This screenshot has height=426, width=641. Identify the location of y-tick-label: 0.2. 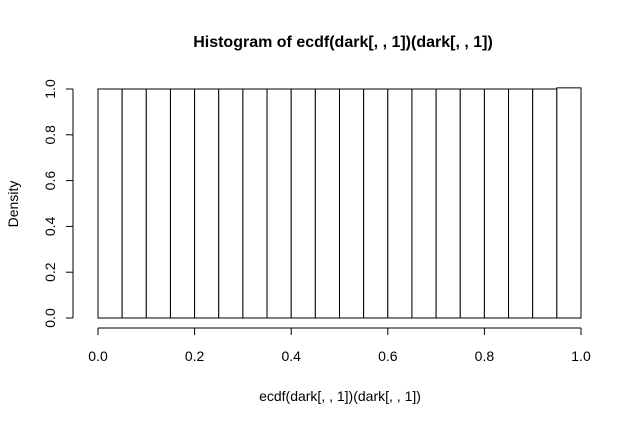
(50, 272).